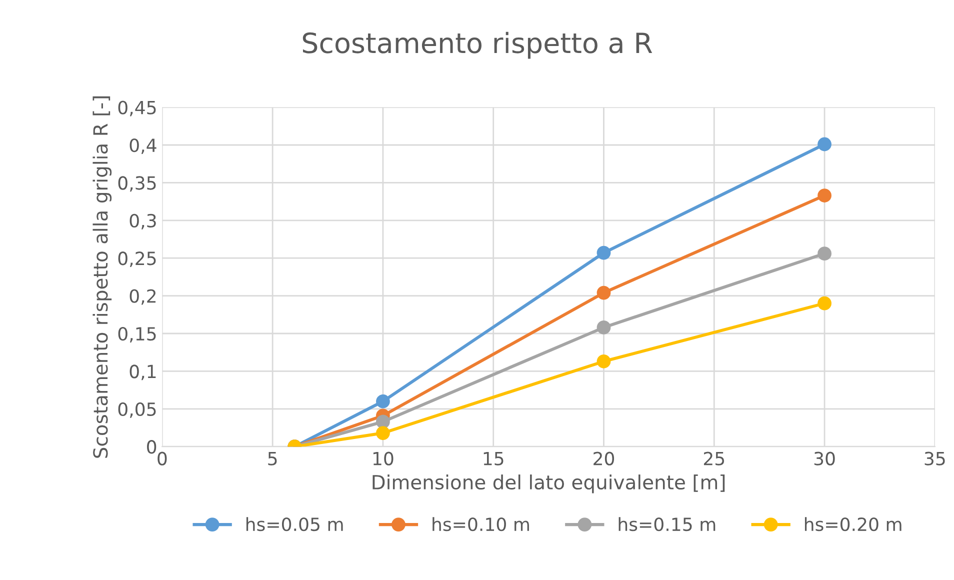 The image size is (954, 580). I want to click on y-tick-label: 0,45, so click(137, 108).